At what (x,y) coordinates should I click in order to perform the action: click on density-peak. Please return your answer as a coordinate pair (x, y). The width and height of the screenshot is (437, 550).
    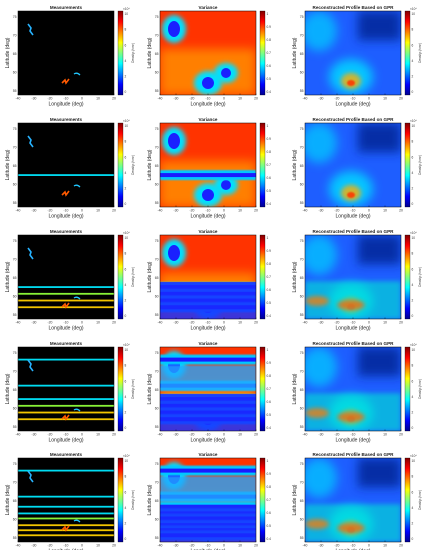
    Looking at the image, I should click on (317, 413).